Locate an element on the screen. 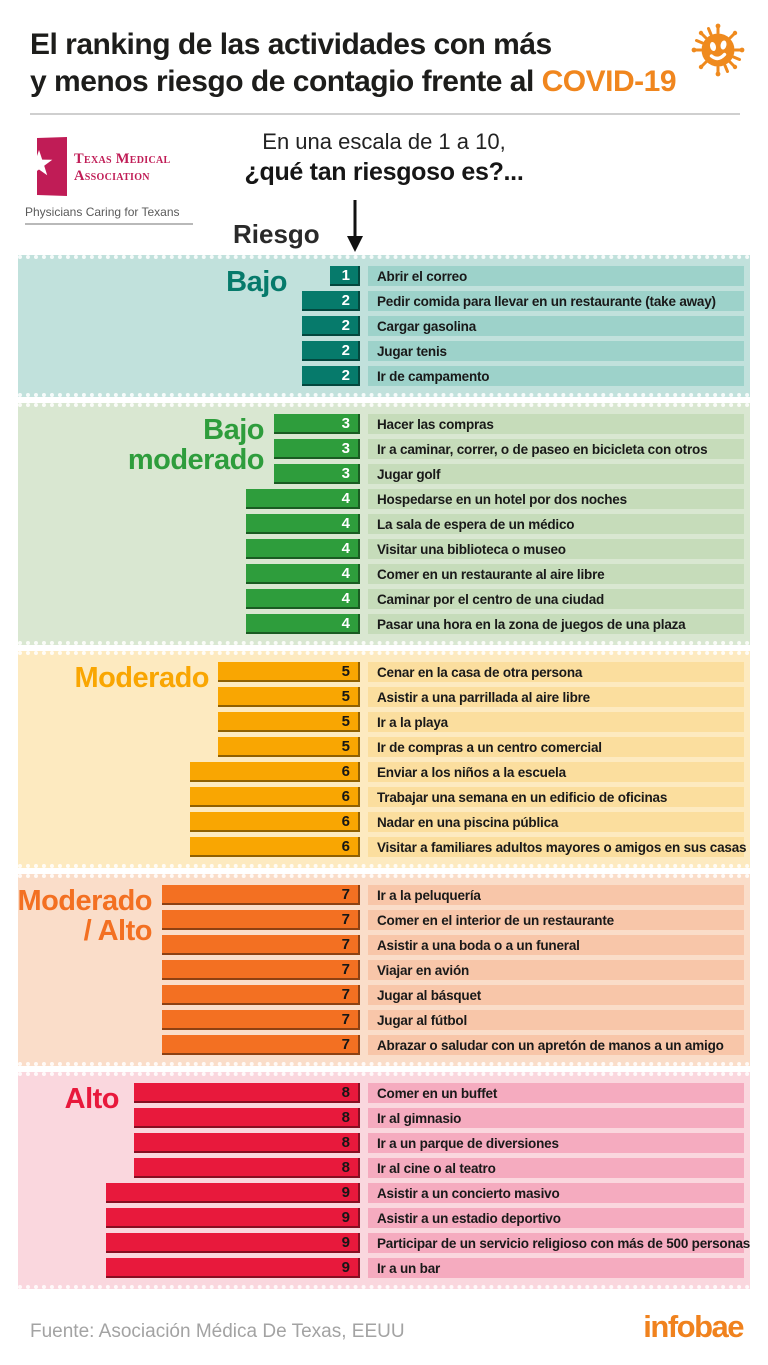  activity-row: 8 Comer en un buffet is located at coordinates (384, 1093).